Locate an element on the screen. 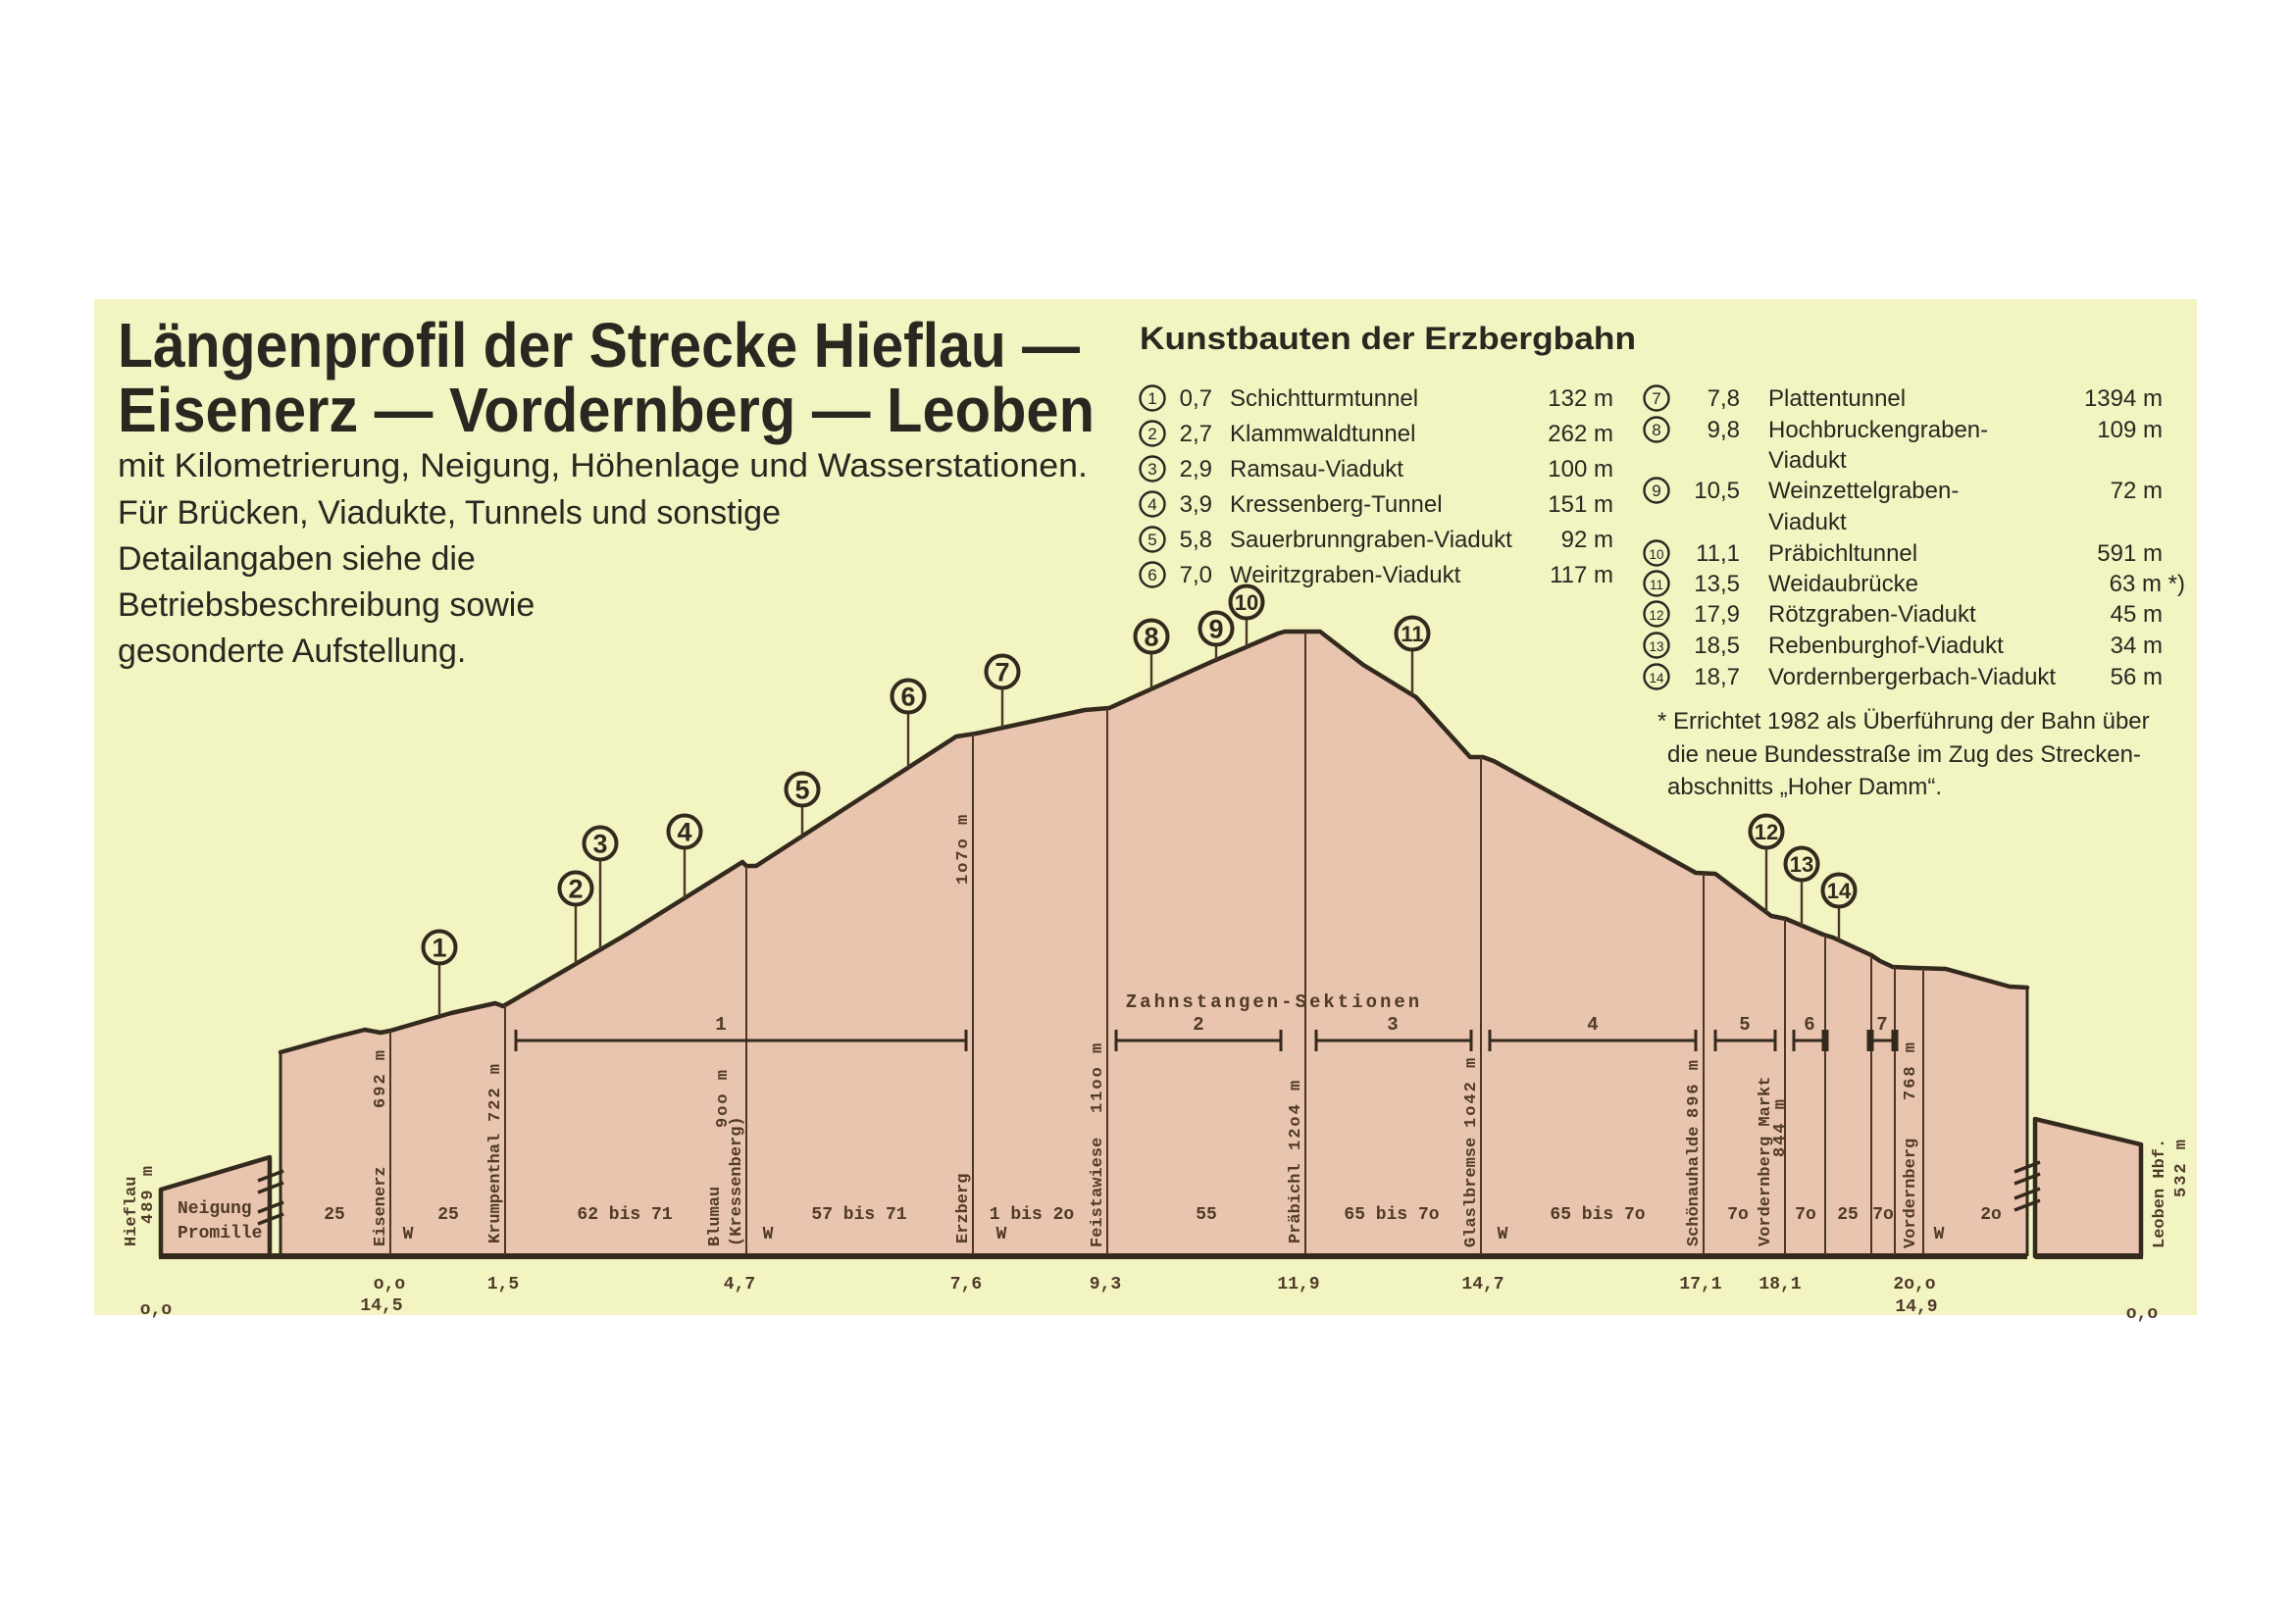 The height and width of the screenshot is (1624, 2294). svg-text: 532 m is located at coordinates (2181, 1167).